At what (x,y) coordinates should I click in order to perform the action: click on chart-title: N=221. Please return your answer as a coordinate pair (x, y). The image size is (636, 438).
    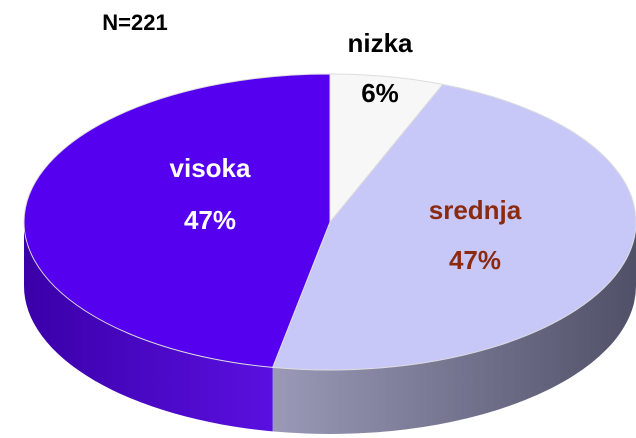
    Looking at the image, I should click on (134, 22).